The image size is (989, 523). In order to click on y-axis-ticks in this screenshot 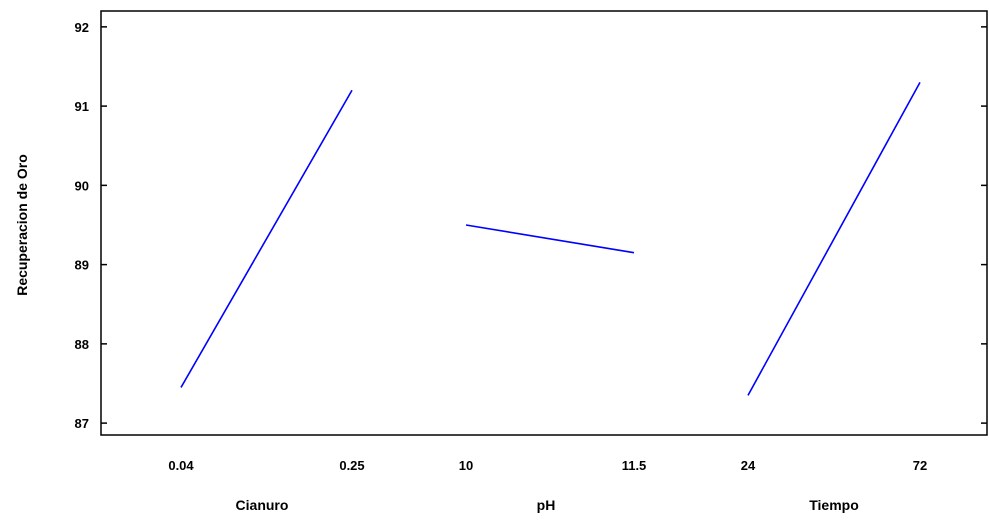, I will do `click(104, 225)`.